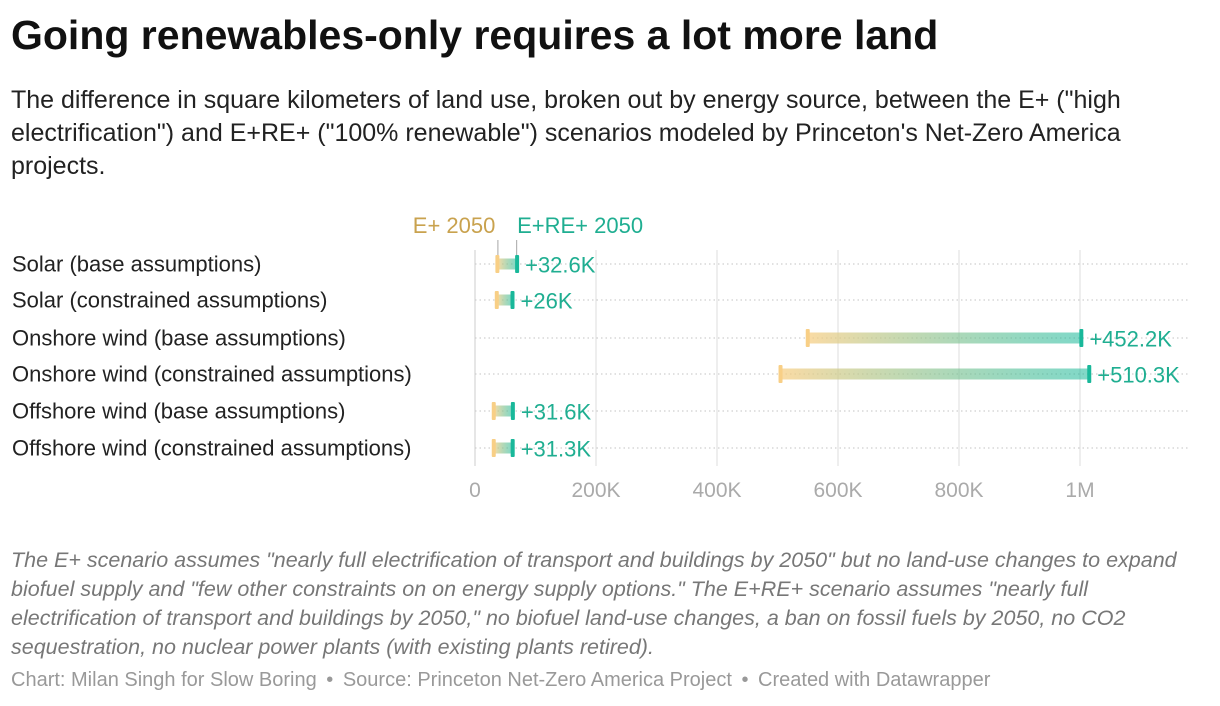 This screenshot has width=1220, height=706. What do you see at coordinates (164, 680) in the screenshot?
I see `chart-credit: Chart: Milan Singh for Slow Boring` at bounding box center [164, 680].